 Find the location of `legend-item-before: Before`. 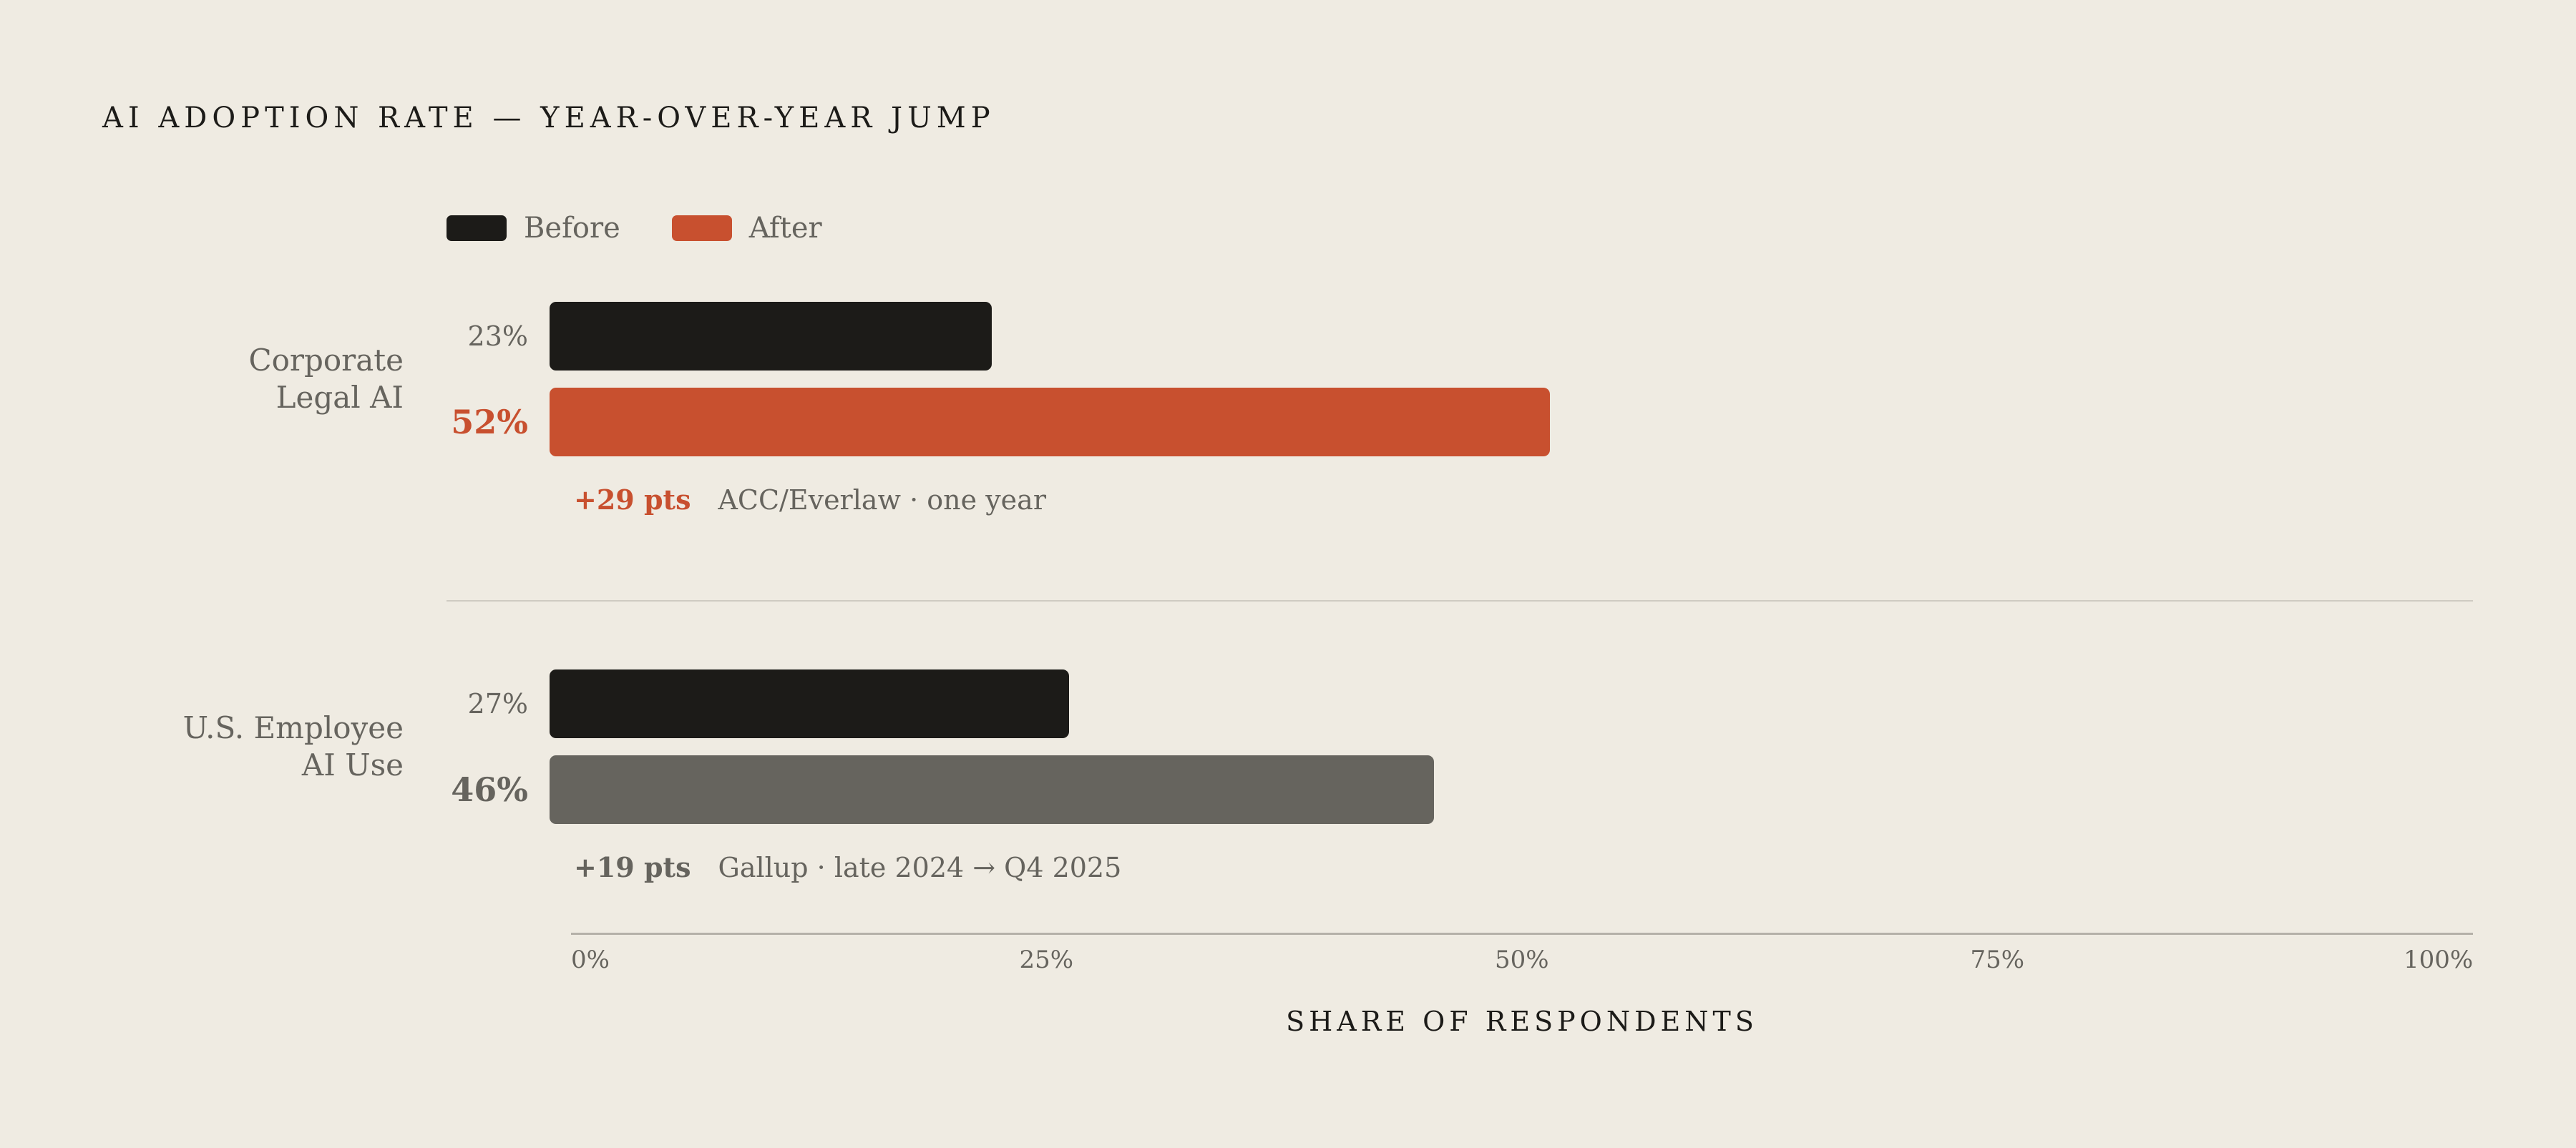

legend-item-before: Before is located at coordinates (533, 228).